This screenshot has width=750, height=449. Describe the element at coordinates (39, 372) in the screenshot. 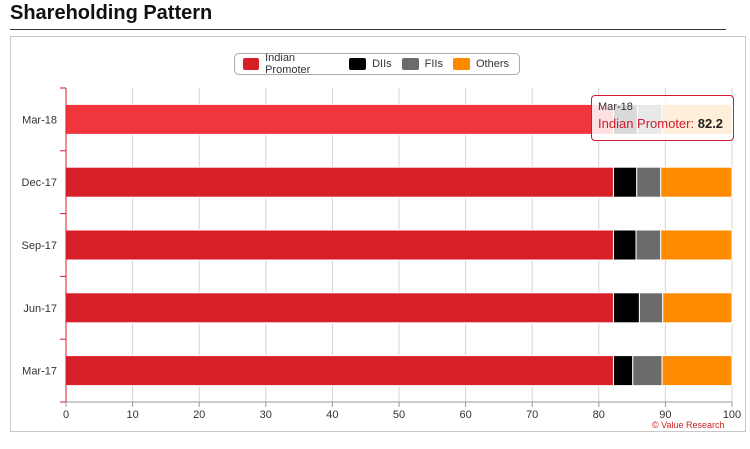

I see `y-tick-label: Mar-17` at that location.